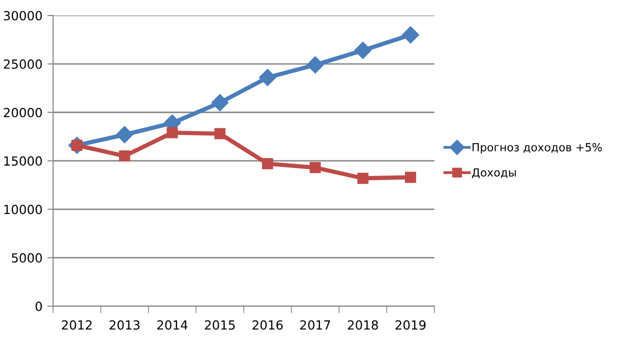 The height and width of the screenshot is (344, 625). I want to click on x-tick-label: 2015, so click(219, 325).